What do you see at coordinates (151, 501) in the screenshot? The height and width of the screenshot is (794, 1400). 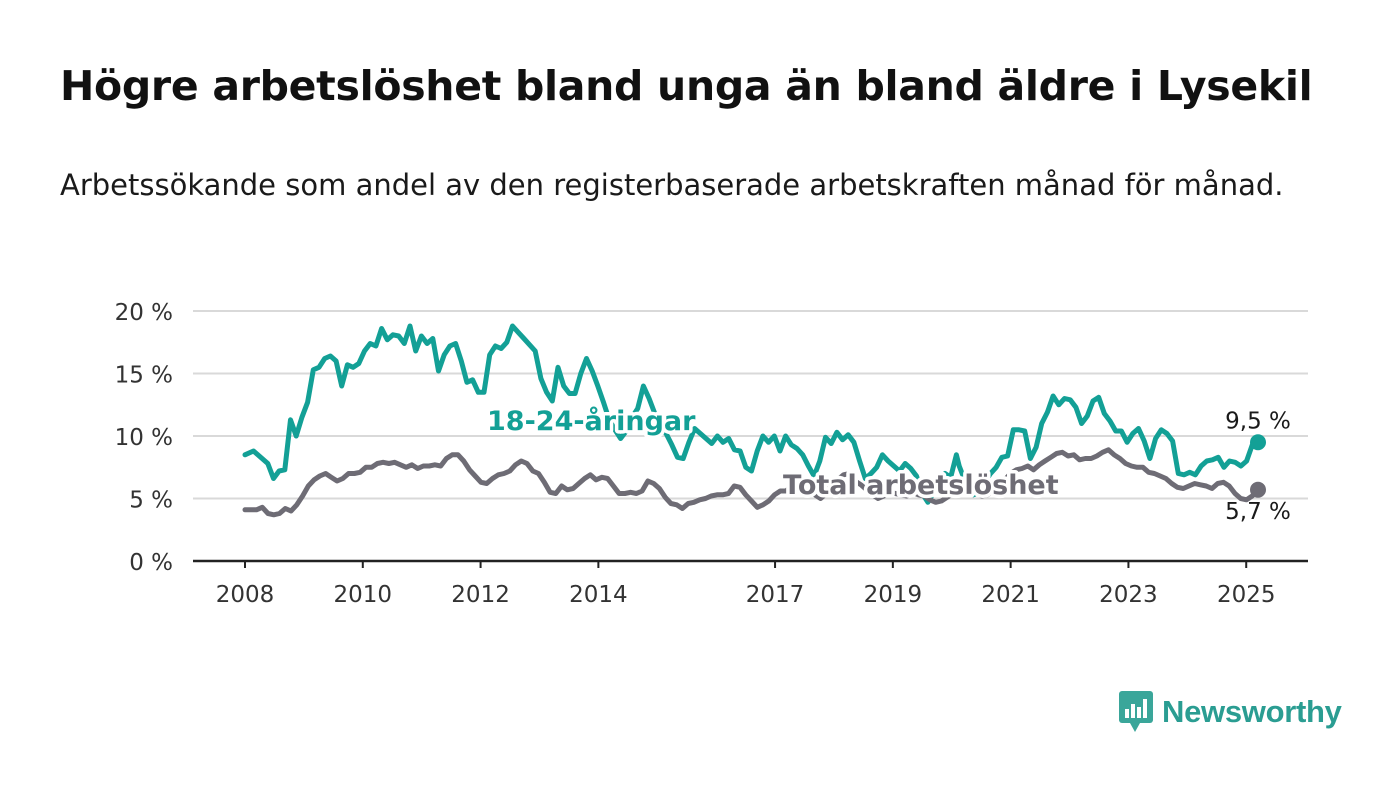 I see `y-tick-label: 5 %` at bounding box center [151, 501].